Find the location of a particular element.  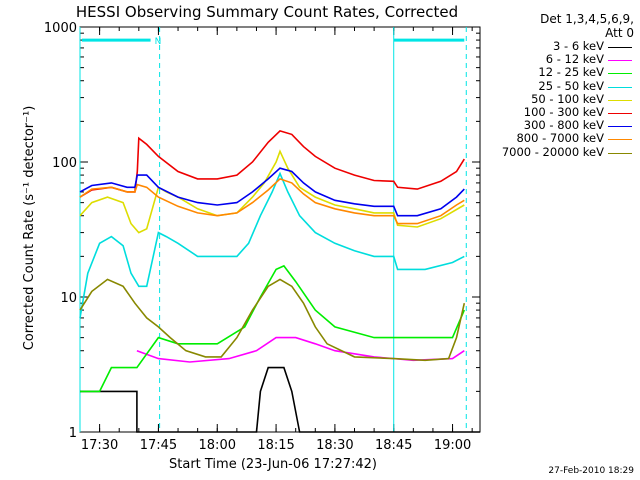

legend-entry: 800 - 7000 keV is located at coordinates (558, 138).